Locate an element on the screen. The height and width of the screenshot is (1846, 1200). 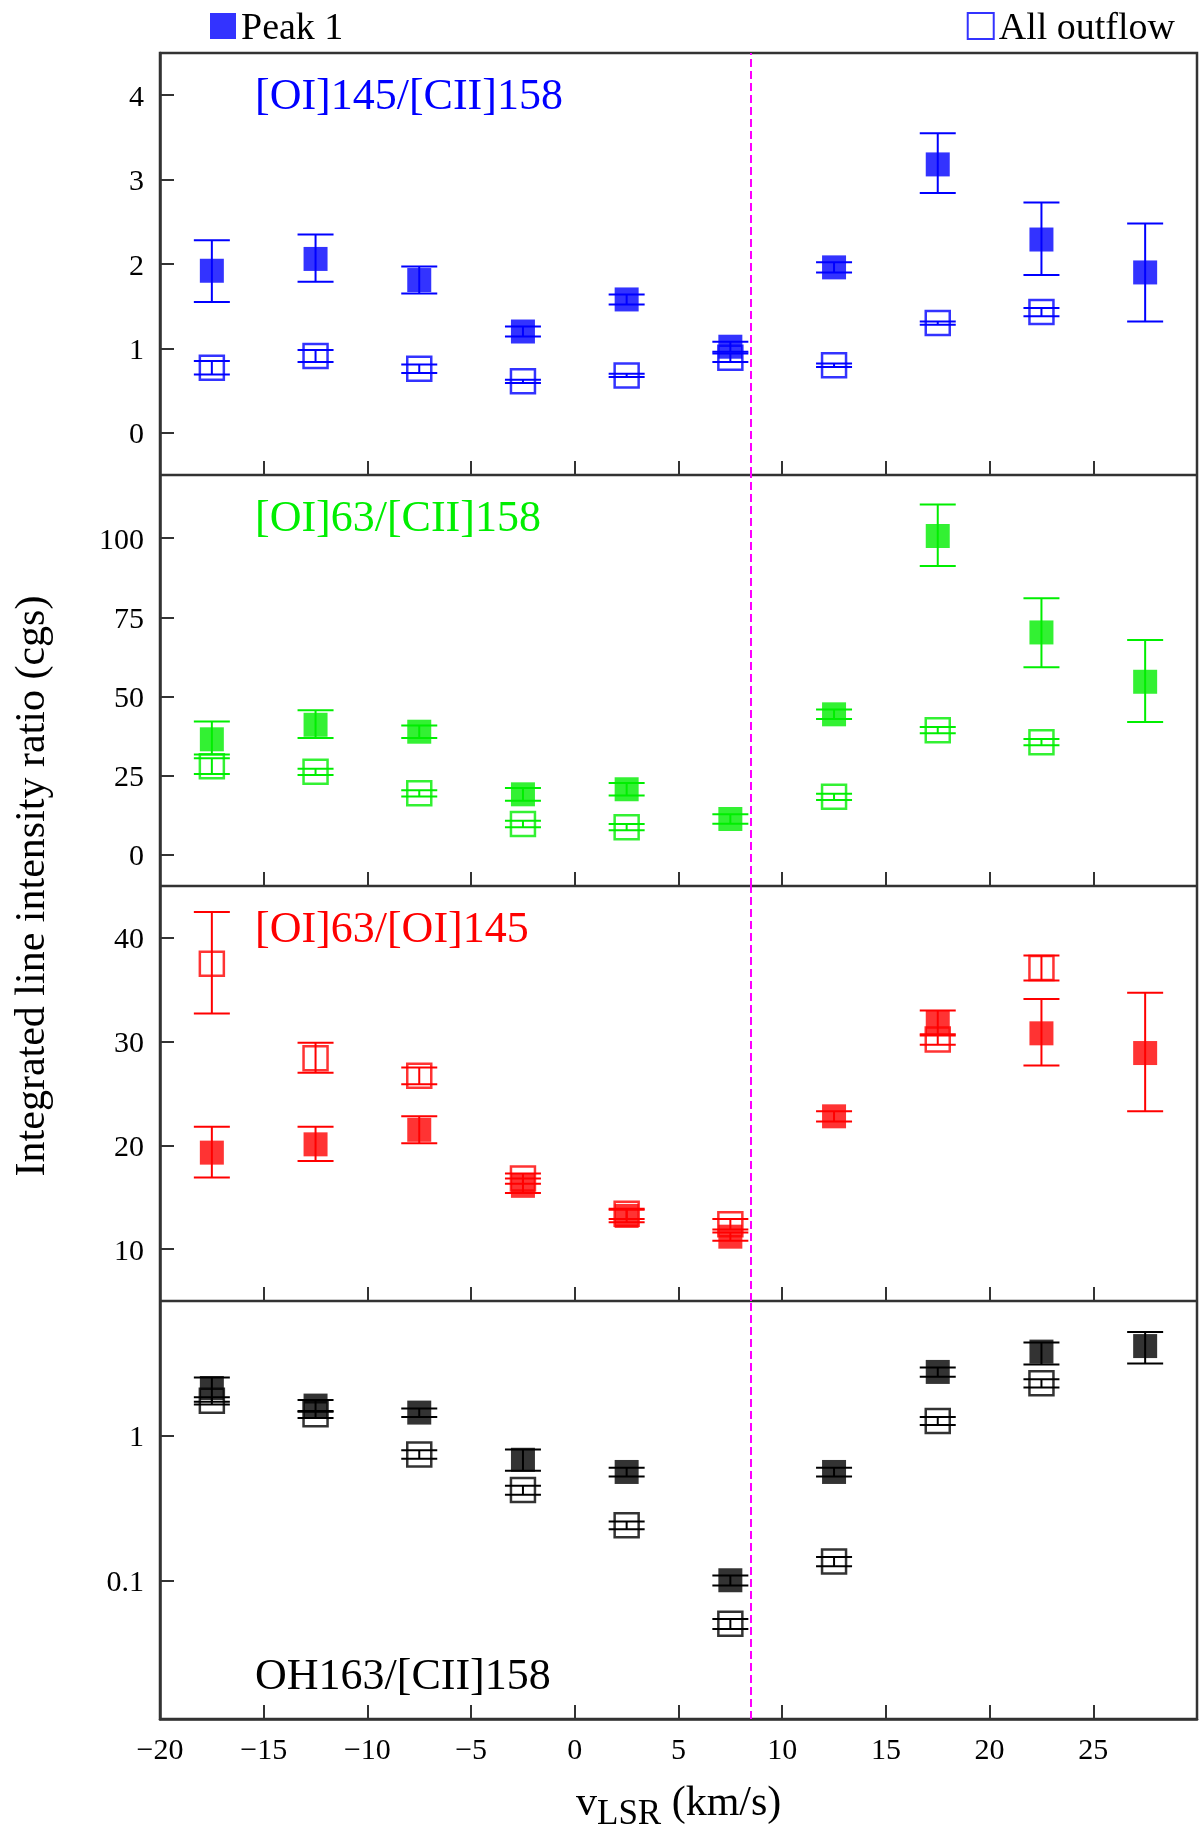
y-tick-label: 40 is located at coordinates (129, 938).